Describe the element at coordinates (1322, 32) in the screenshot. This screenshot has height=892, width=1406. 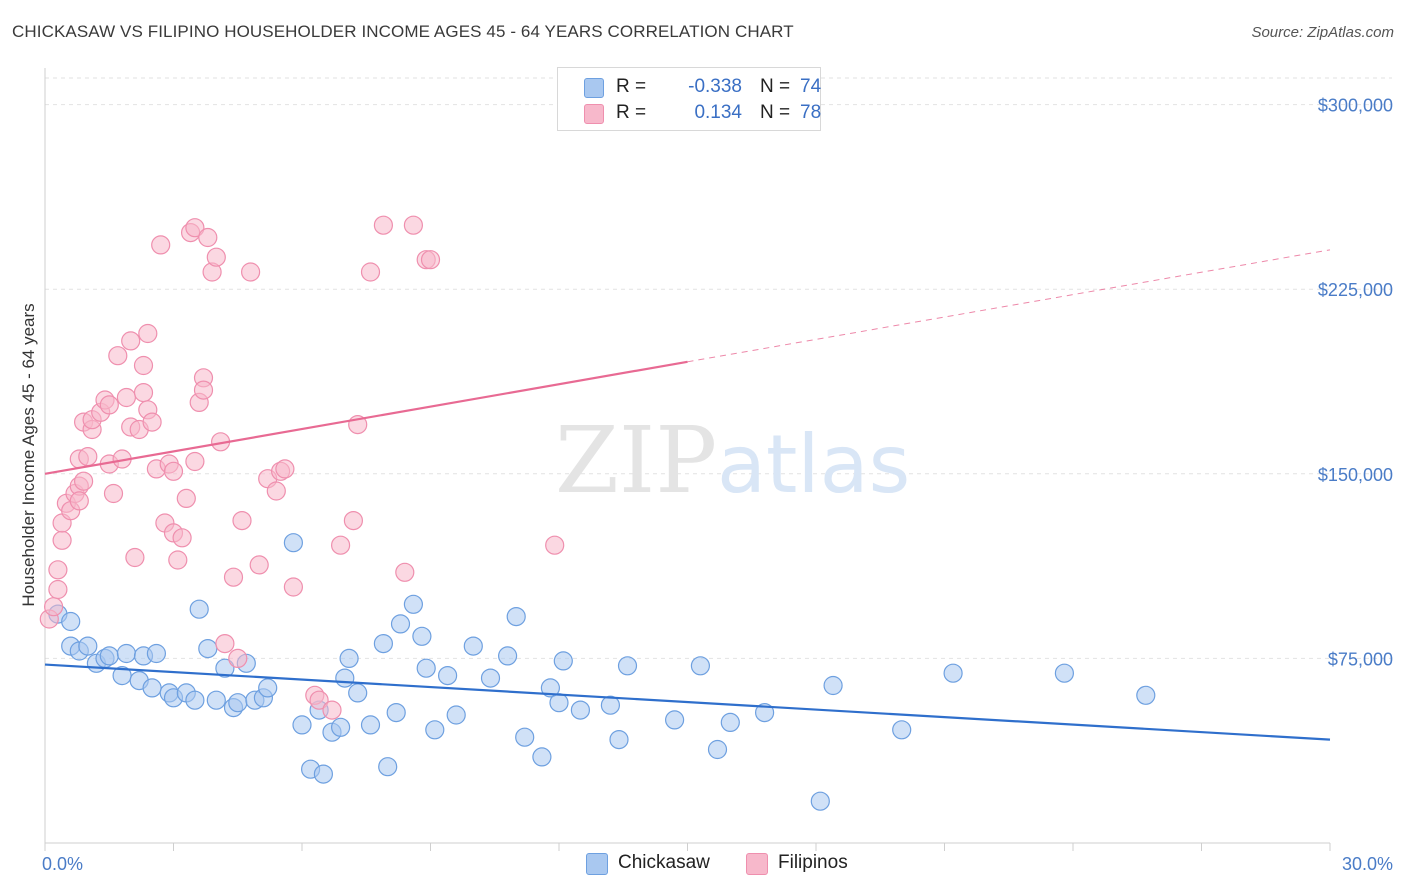
I see `source-label: Source: ZipAtlas.com` at that location.